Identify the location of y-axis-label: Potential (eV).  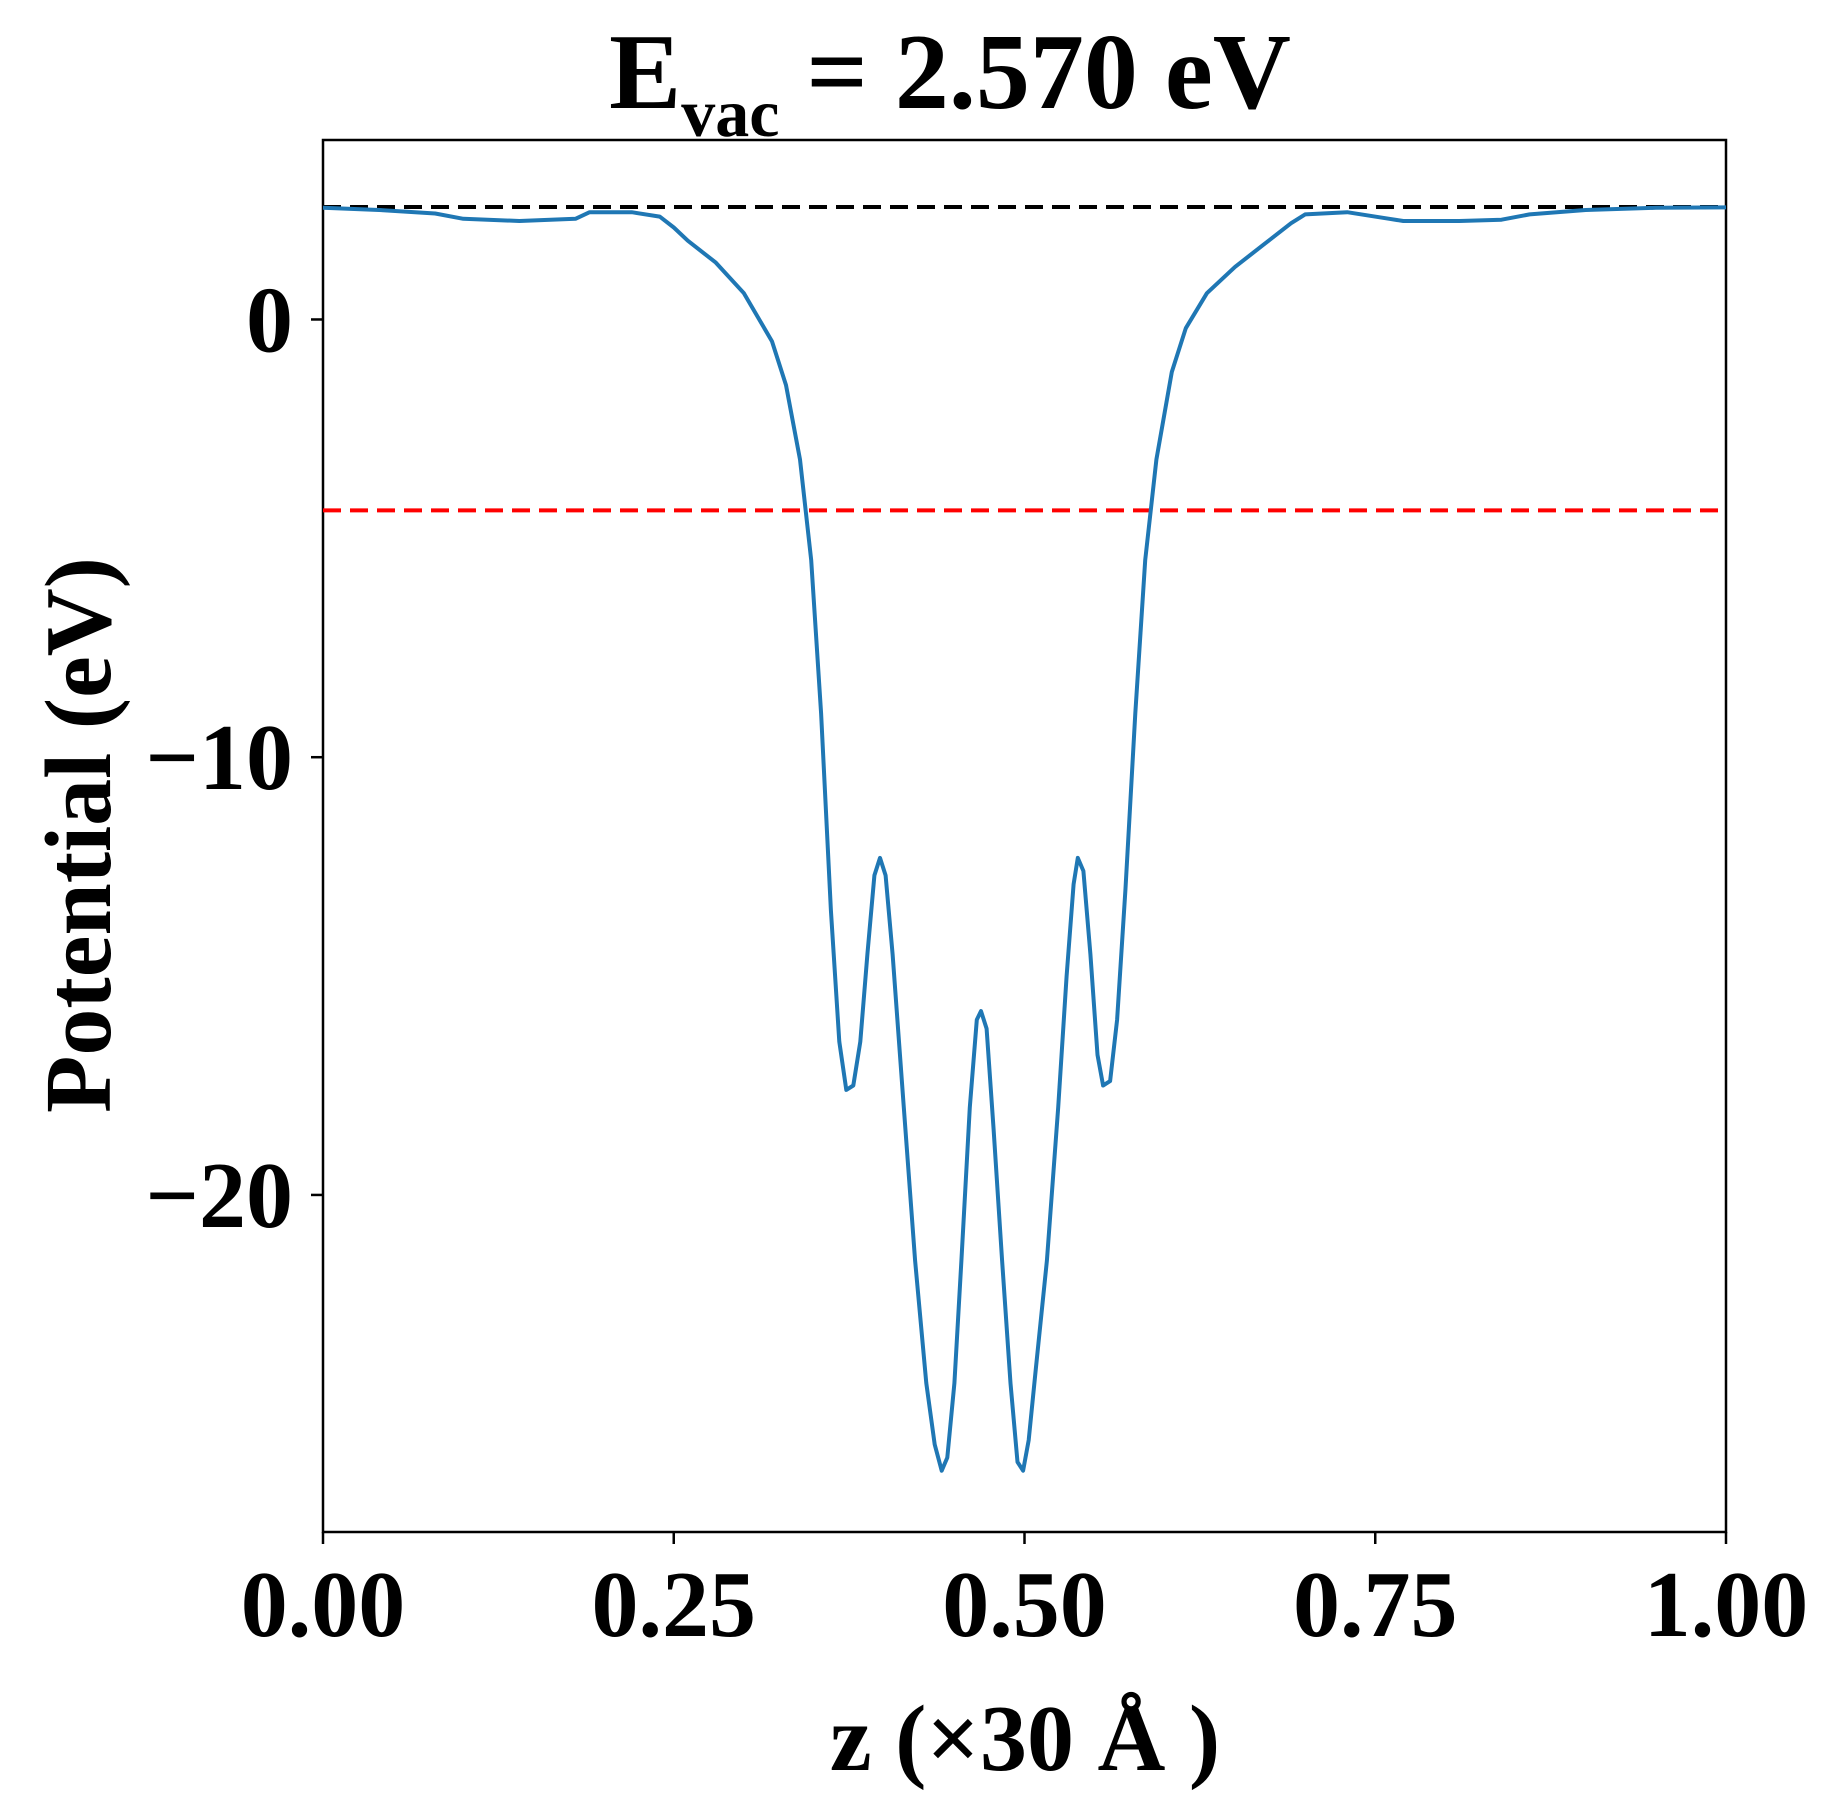
(79, 835).